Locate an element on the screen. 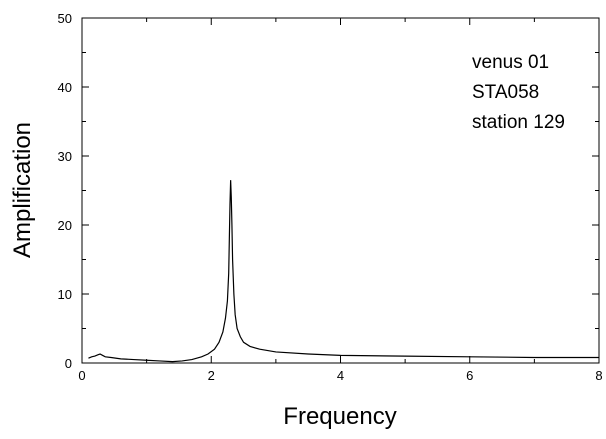 The image size is (606, 439). annotation-line-3: station 129 is located at coordinates (518, 122).